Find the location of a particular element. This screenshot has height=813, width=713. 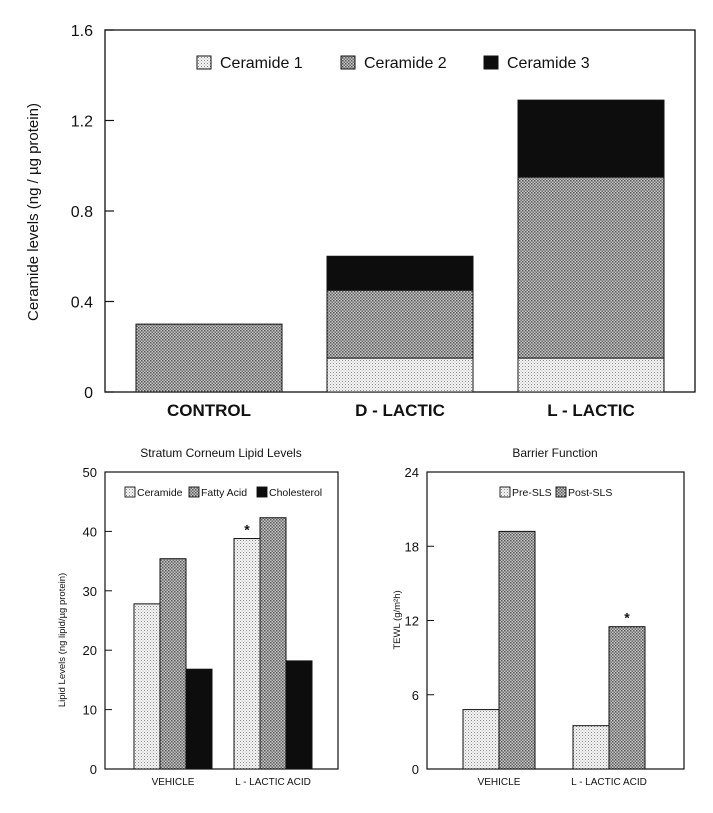

ceramide-y-axis-label: Ceramide levels (ng / µg protein) is located at coordinates (33, 212).